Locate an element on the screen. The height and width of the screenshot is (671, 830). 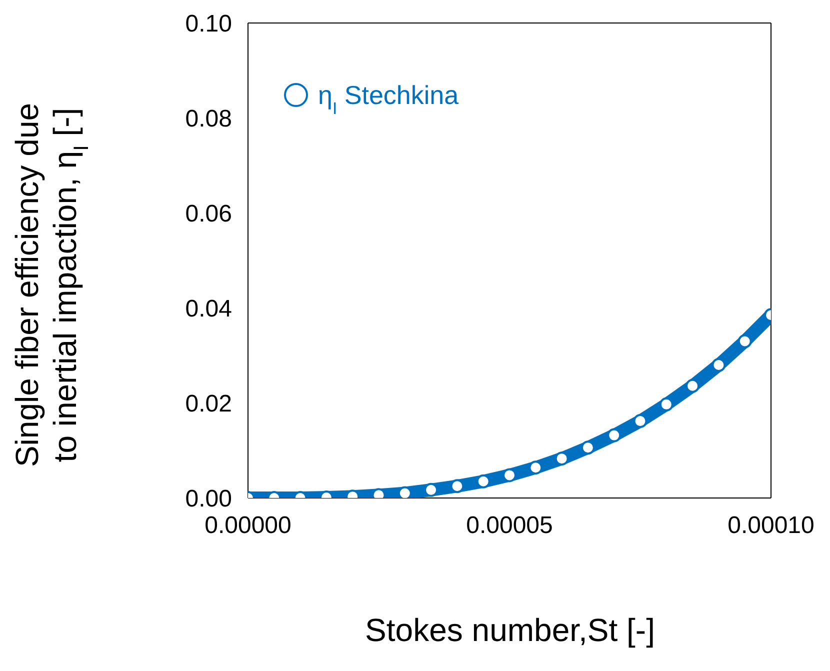
y-tick-label: 0.06 is located at coordinates (208, 214).